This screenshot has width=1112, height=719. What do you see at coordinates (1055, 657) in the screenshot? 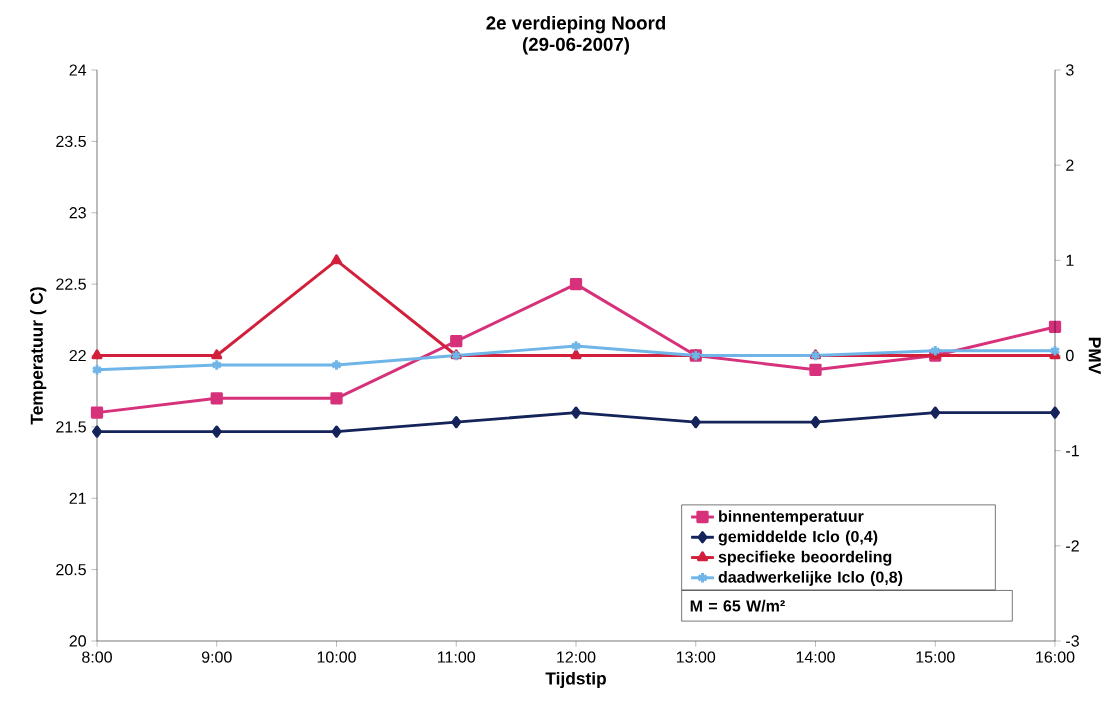
I see `x-tick-label: 16:00` at bounding box center [1055, 657].